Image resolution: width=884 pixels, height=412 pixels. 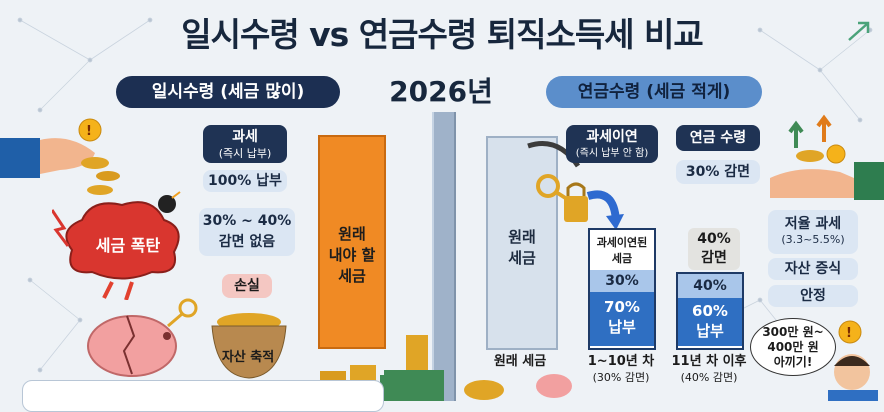 What do you see at coordinates (228, 92) in the screenshot?
I see `lump-sum-header: 일시수령 (세금 많이)` at bounding box center [228, 92].